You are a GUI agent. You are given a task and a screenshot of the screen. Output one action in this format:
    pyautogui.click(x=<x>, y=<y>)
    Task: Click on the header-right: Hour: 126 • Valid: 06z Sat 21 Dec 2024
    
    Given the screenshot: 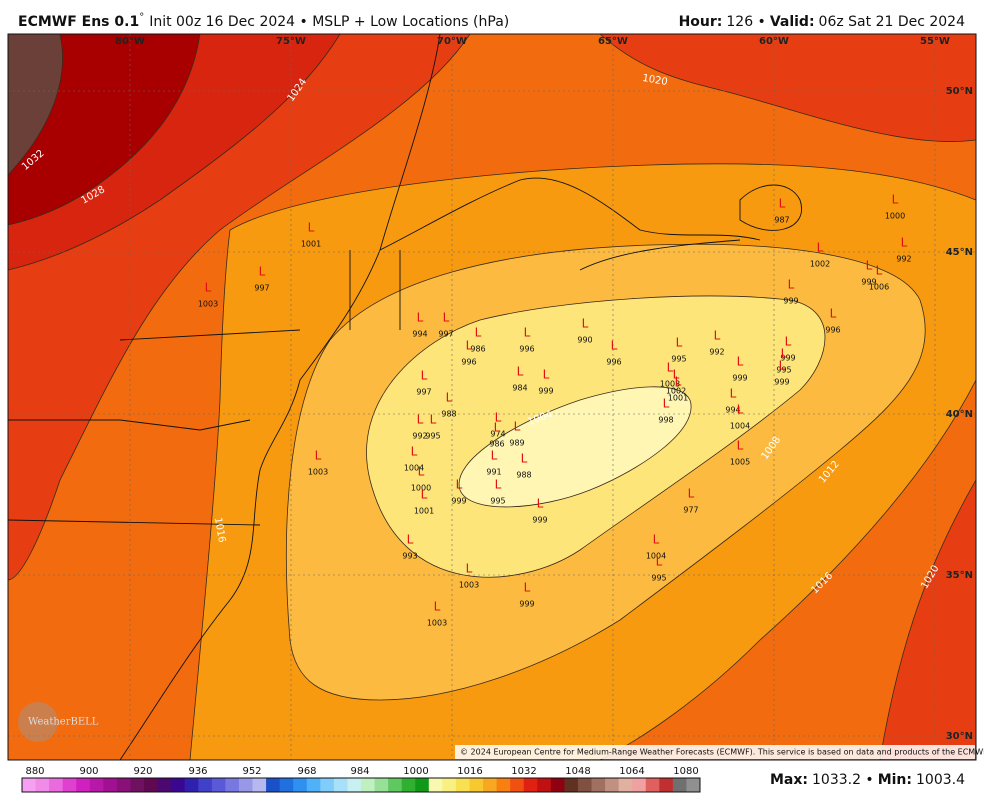 What is the action you would take?
    pyautogui.click(x=822, y=22)
    